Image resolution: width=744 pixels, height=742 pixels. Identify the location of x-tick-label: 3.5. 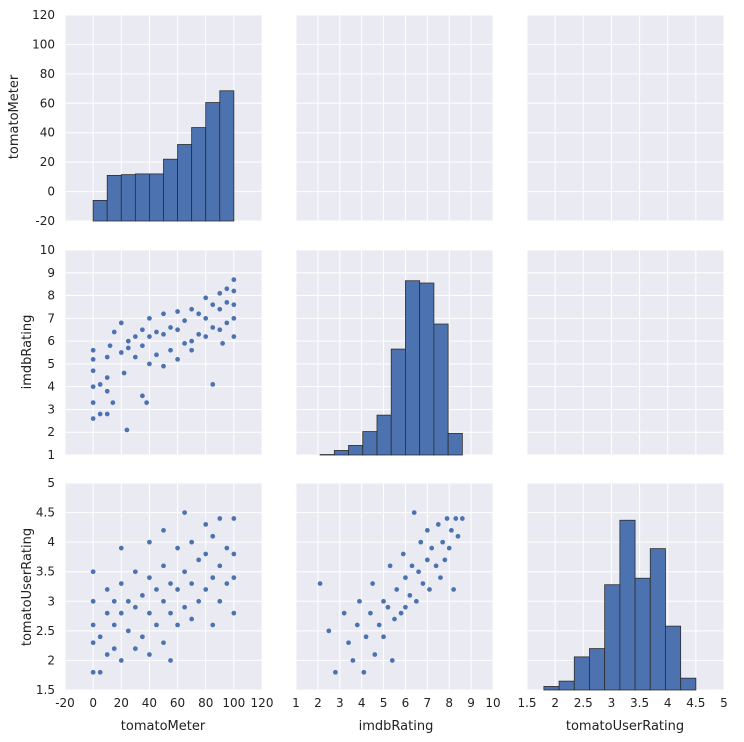
(639, 703).